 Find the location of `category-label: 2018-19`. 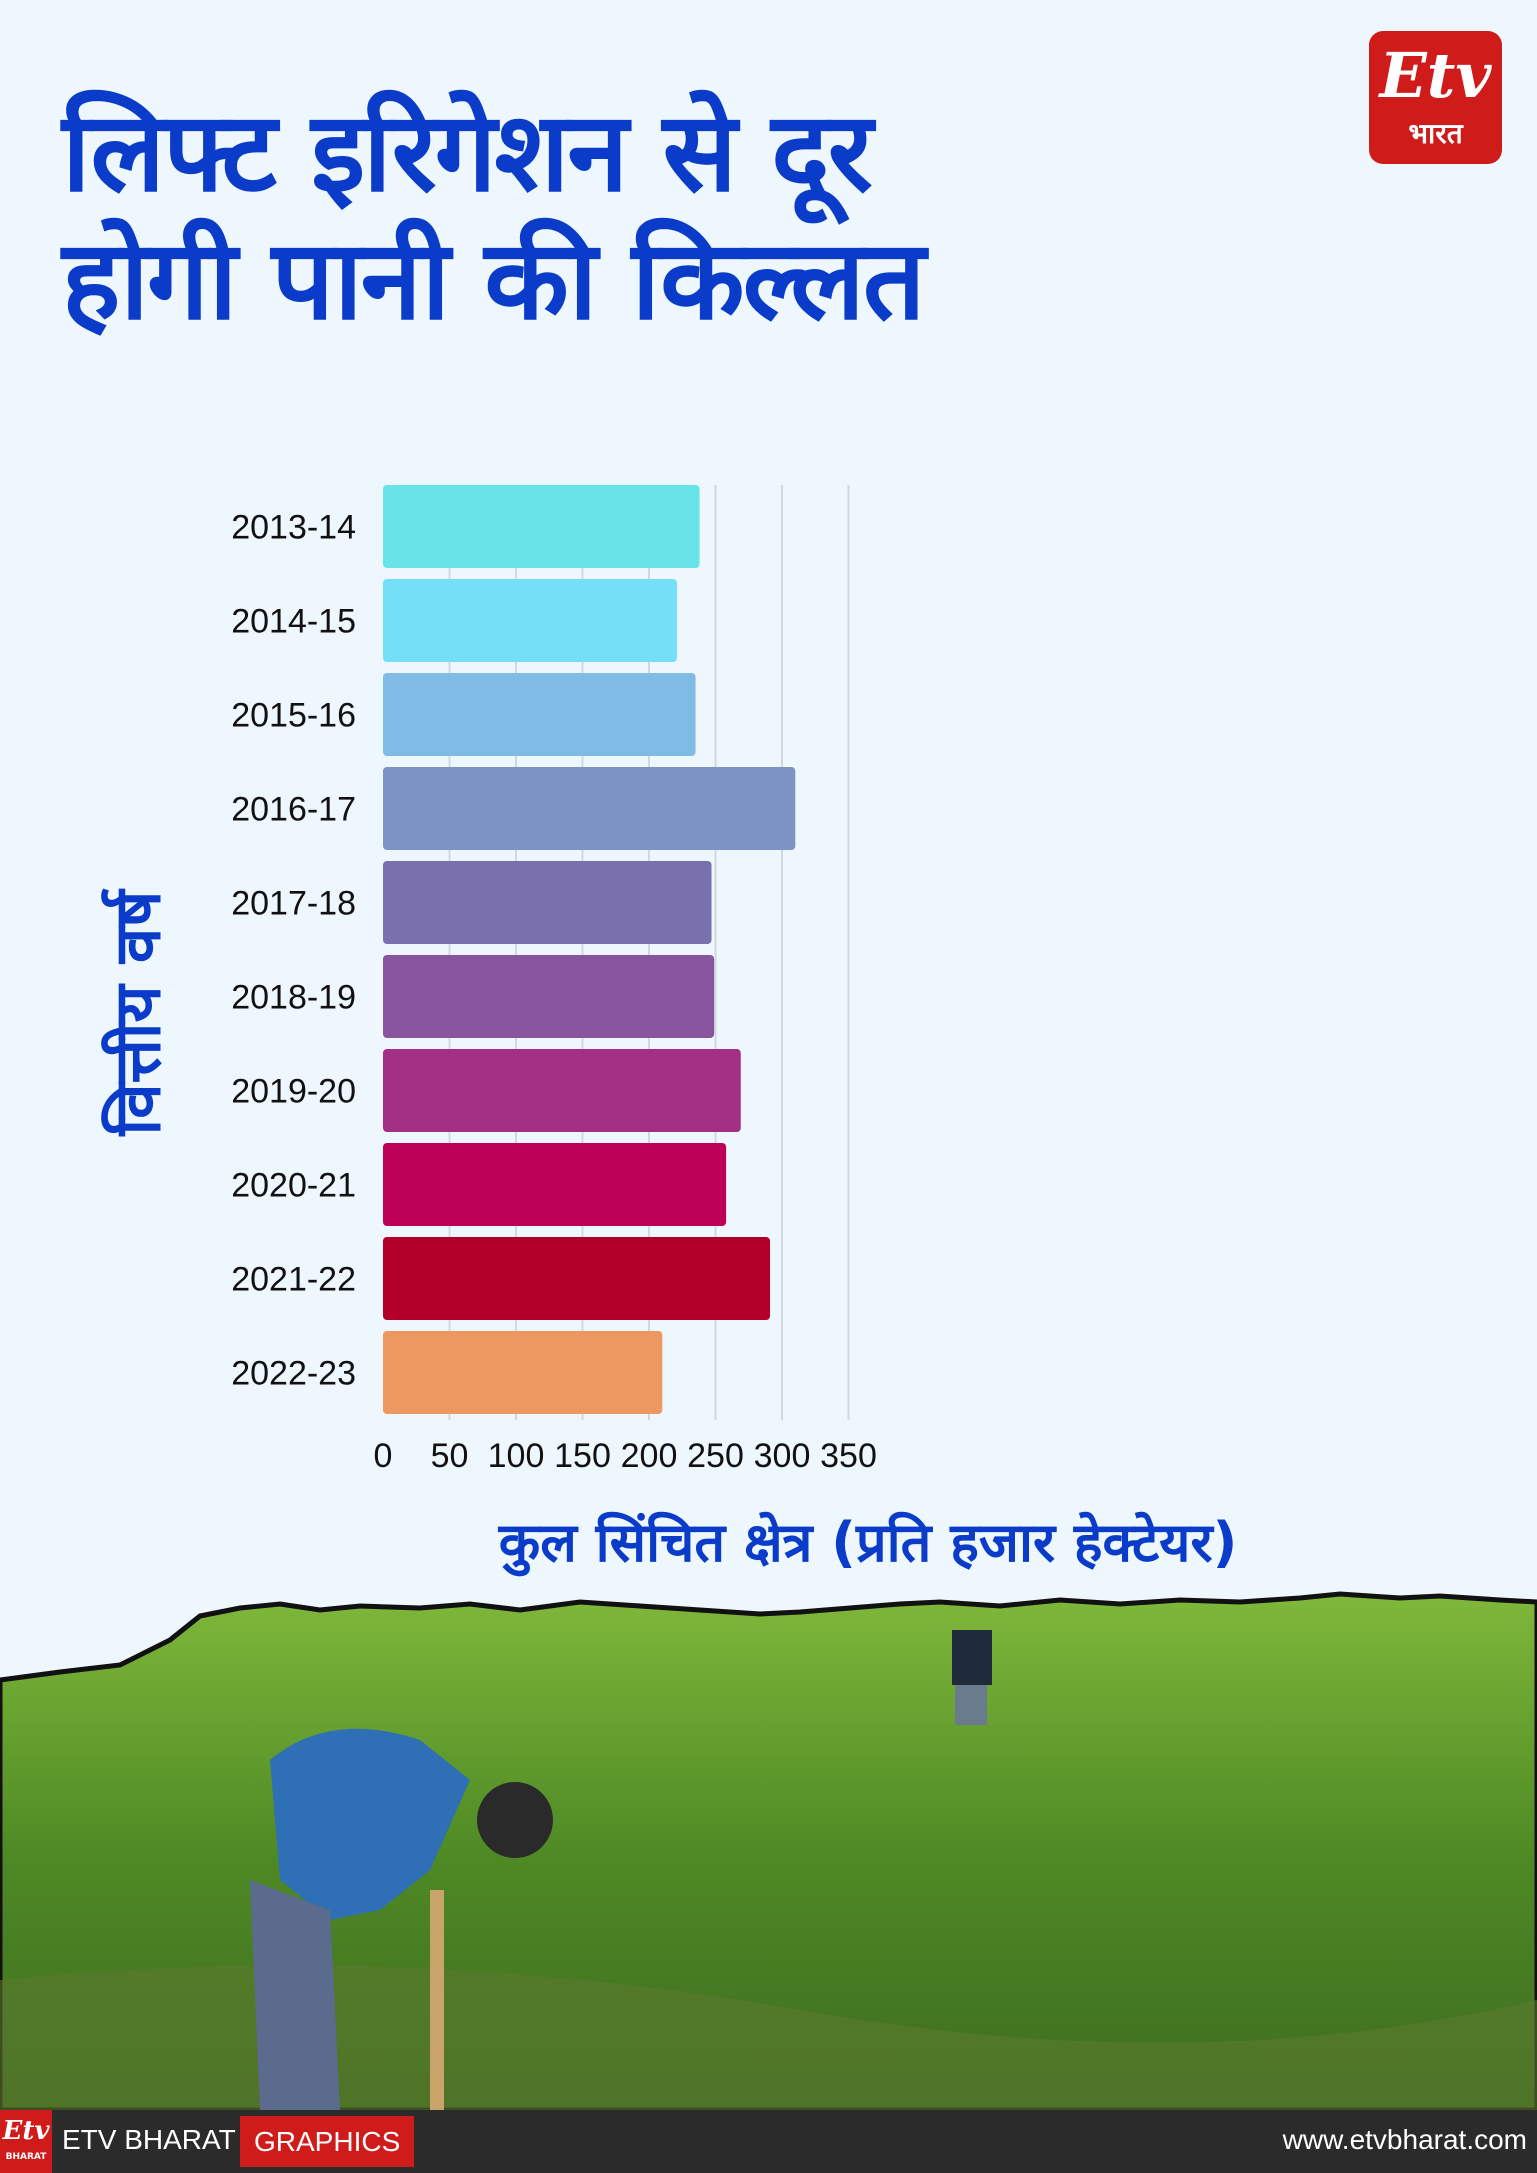

category-label: 2018-19 is located at coordinates (293, 998).